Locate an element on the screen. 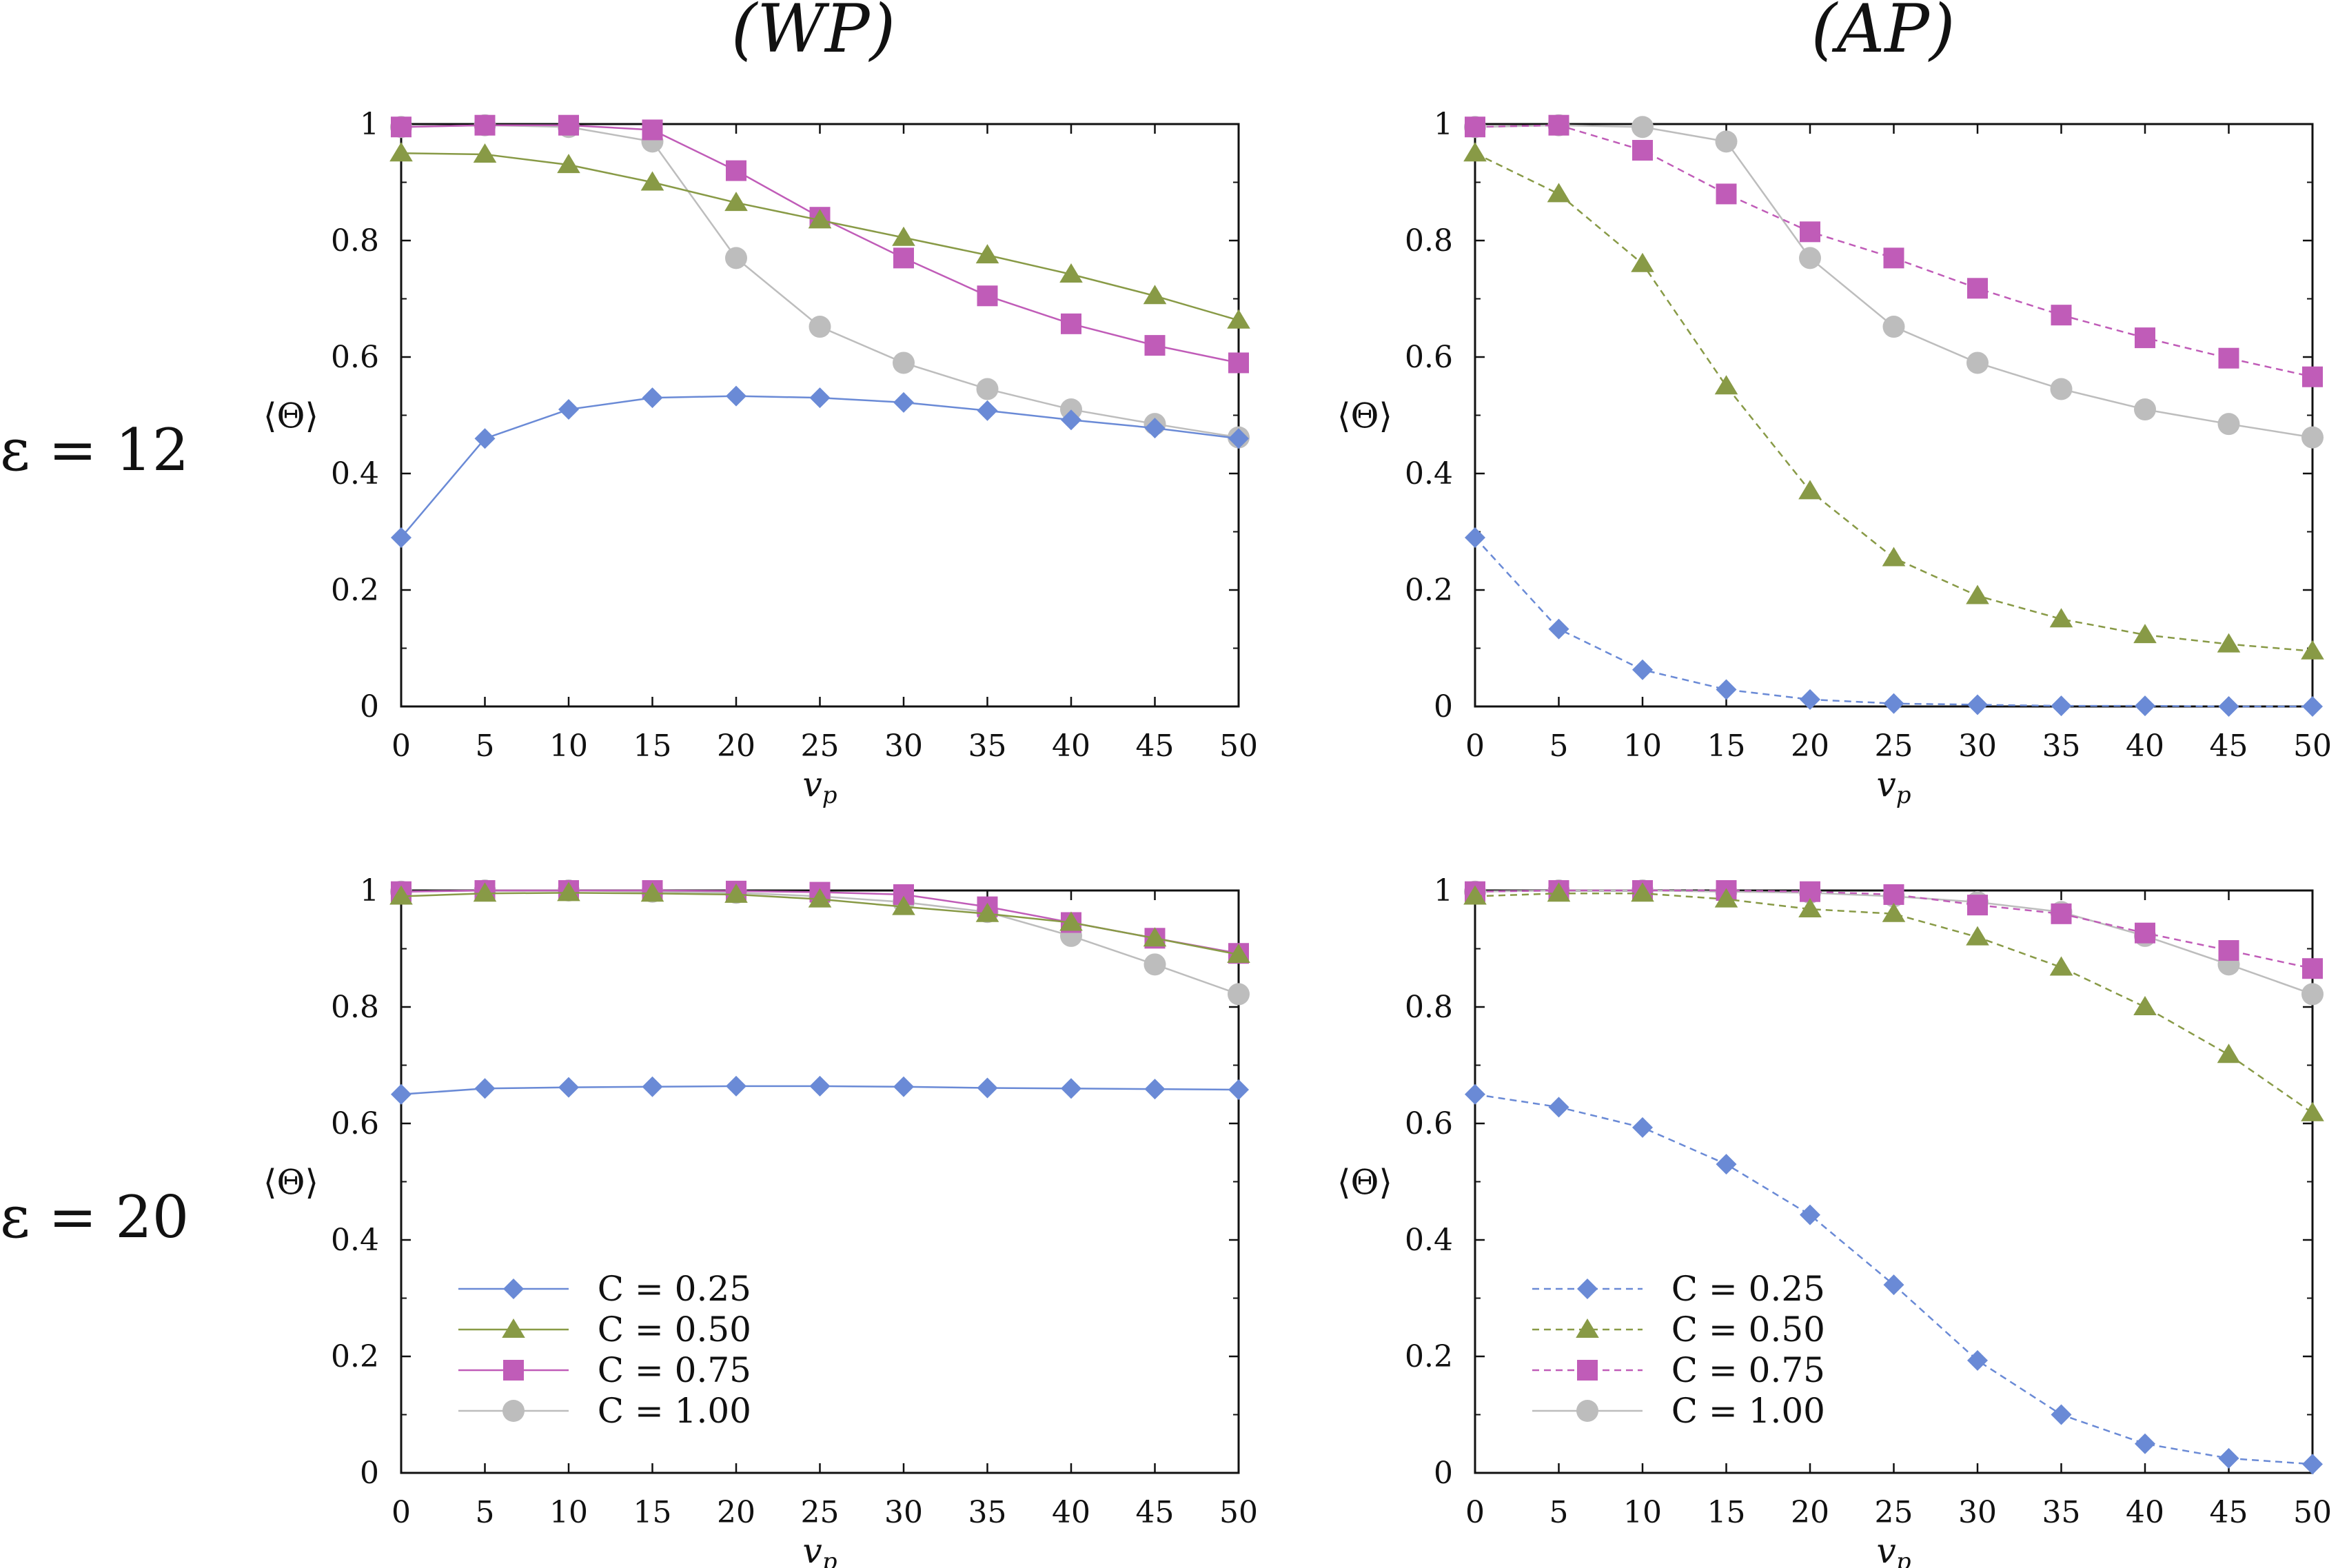 The image size is (2338, 1568). x-tick-label: 10 is located at coordinates (569, 1512).